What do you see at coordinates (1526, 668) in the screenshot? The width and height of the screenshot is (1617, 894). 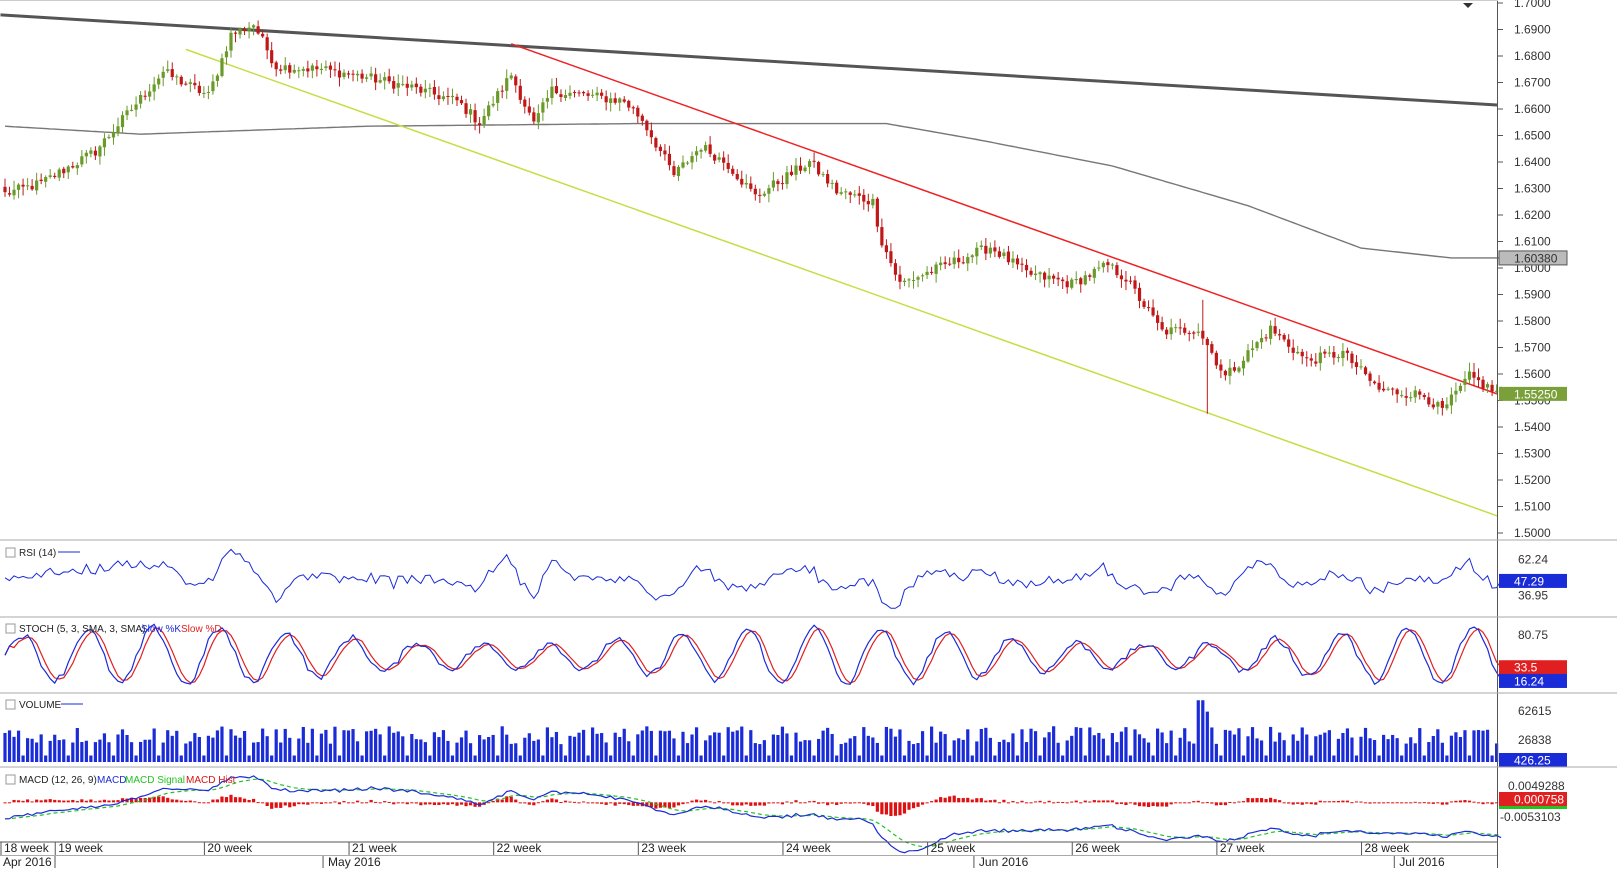 I see `stoch-d-last-label: 33.5` at bounding box center [1526, 668].